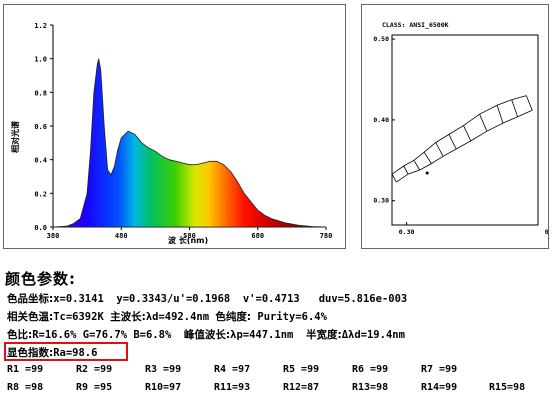 This screenshot has width=554, height=401. What do you see at coordinates (163, 387) in the screenshot?
I see `ri-value: R10=97` at bounding box center [163, 387].